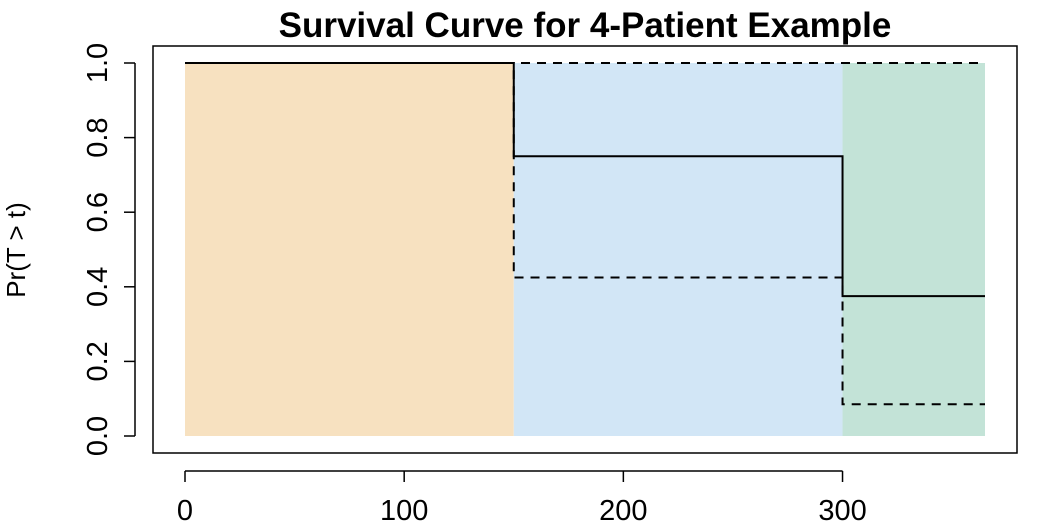 The height and width of the screenshot is (528, 1056). Describe the element at coordinates (404, 511) in the screenshot. I see `x-tick-label: 100` at that location.